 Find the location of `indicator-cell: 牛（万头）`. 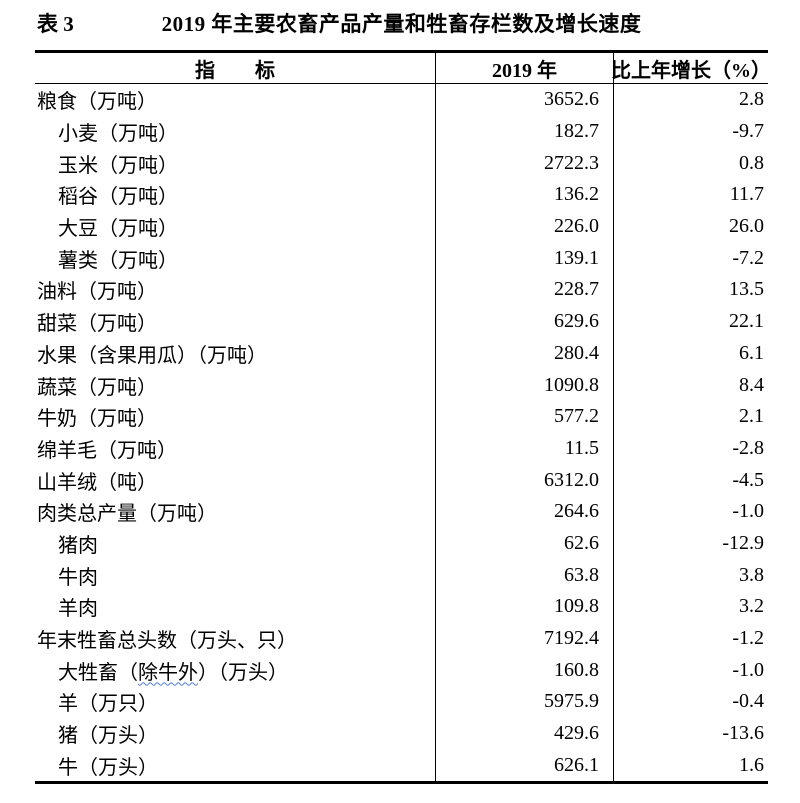

indicator-cell: 牛（万头） is located at coordinates (108, 767).